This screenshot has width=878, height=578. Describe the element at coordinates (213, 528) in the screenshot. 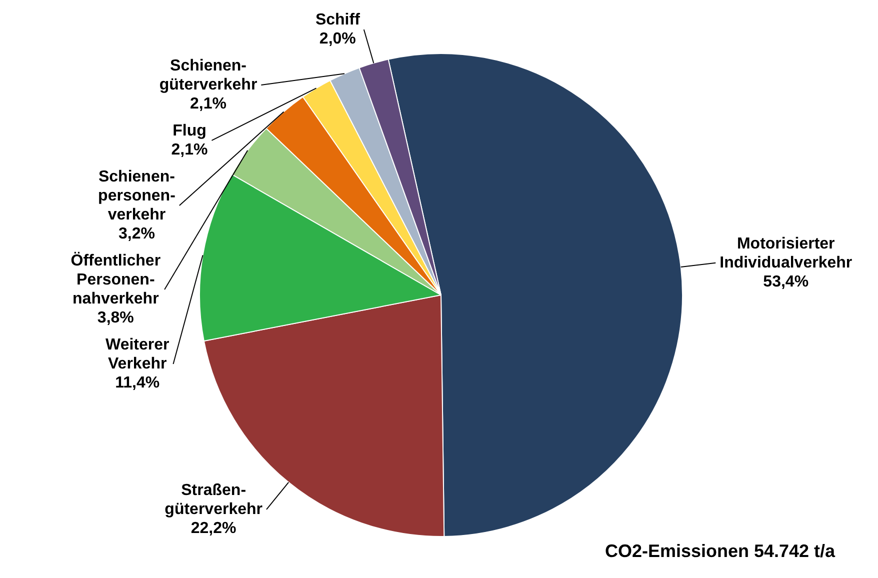

I see `data-label: 22,2%` at that location.